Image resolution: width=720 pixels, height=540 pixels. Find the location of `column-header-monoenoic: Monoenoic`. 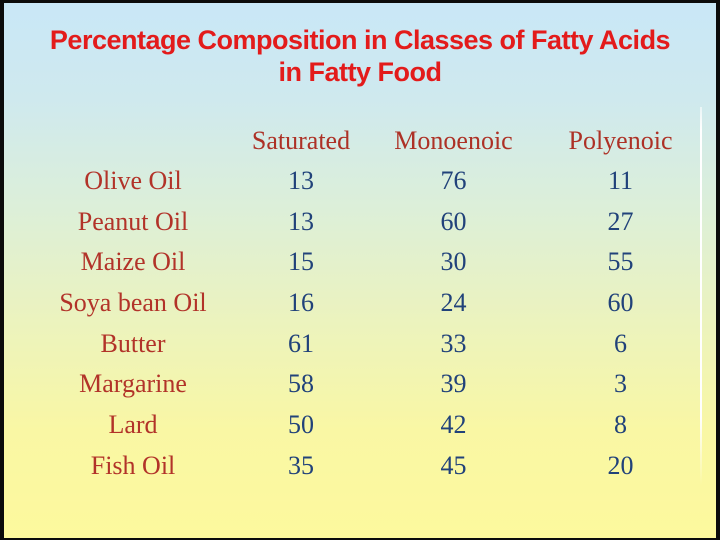

column-header-monoenoic: Monoenoic is located at coordinates (453, 140).